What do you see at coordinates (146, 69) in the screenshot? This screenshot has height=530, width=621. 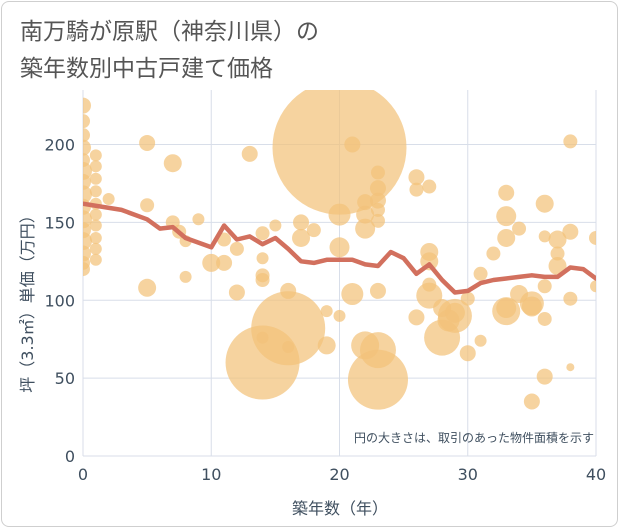 I see `chart-title-line-2: 築年数別中古戸建て価格` at bounding box center [146, 69].